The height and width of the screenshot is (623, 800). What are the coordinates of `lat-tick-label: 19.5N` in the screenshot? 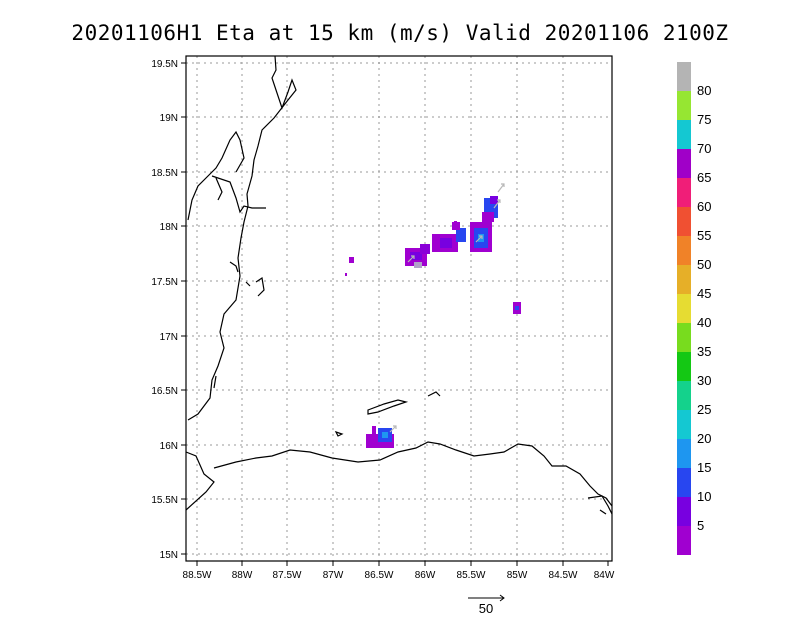 It's located at (164, 64).